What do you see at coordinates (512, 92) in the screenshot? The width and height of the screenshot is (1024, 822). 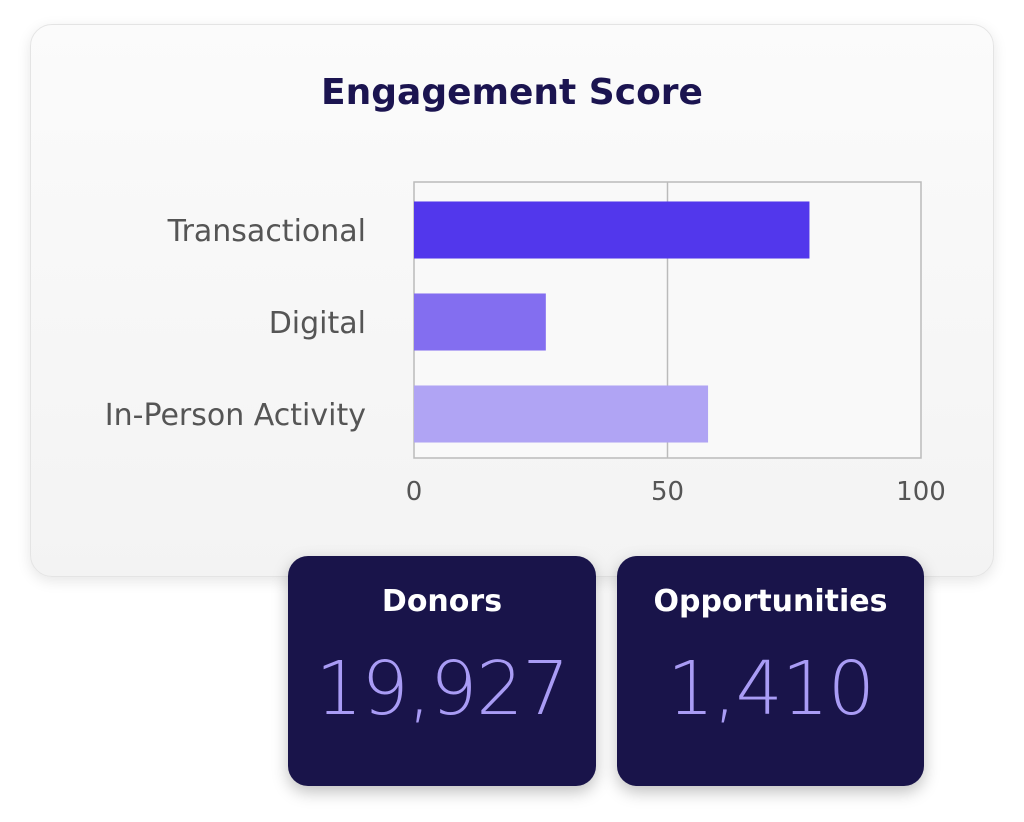 I see `chart-title: Engagement Score` at bounding box center [512, 92].